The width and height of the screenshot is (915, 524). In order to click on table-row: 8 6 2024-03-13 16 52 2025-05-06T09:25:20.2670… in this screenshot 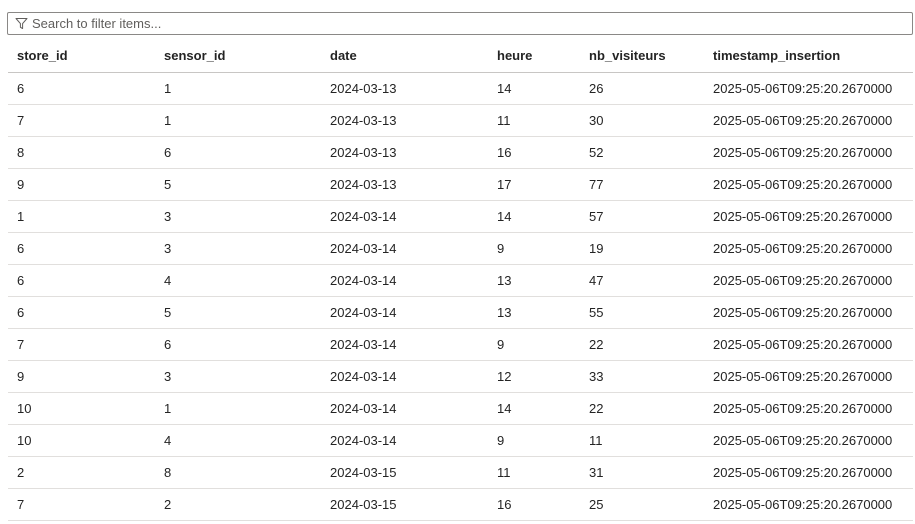, I will do `click(460, 152)`.